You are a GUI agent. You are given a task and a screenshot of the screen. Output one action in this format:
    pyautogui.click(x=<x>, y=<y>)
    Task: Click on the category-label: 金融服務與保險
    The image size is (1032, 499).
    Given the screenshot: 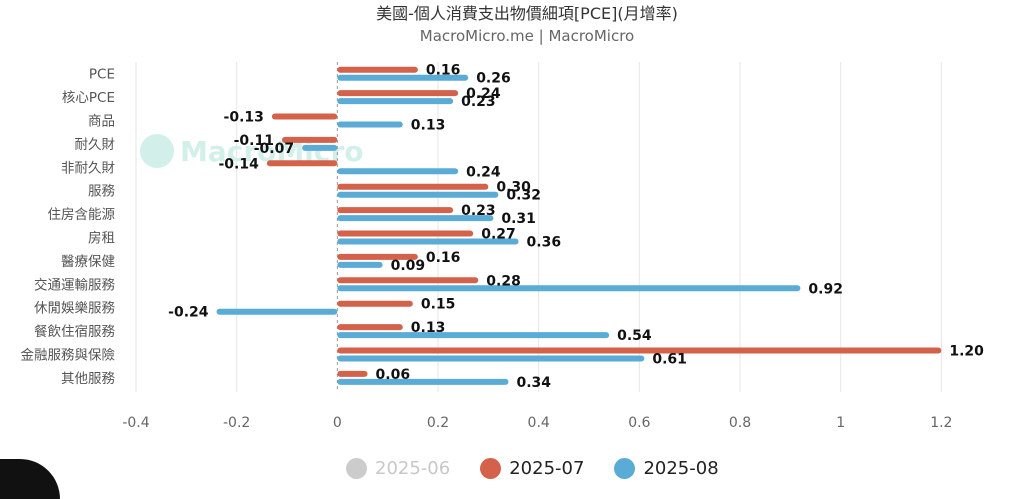 What is the action you would take?
    pyautogui.click(x=68, y=356)
    